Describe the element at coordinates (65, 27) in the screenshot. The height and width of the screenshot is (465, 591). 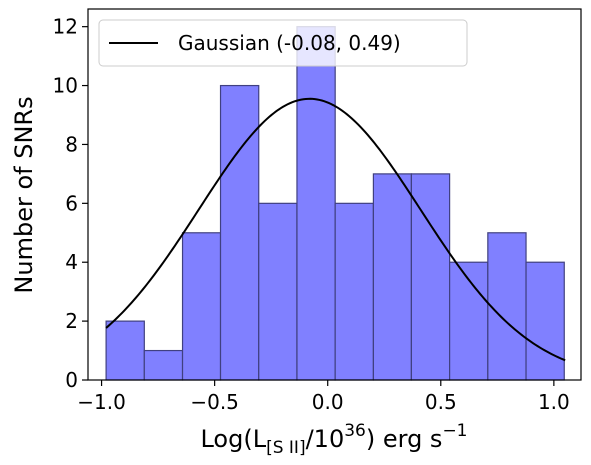
I see `y-tick-label: 12` at that location.